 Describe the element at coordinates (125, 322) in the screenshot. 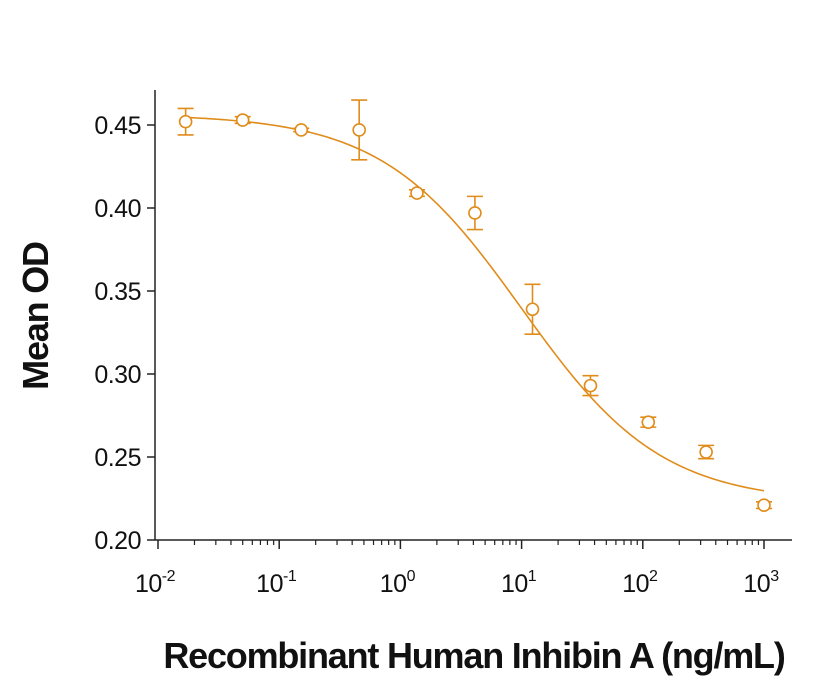

I see `y-axis: 0.20 0.25 0.30 0.35 0.40 0.45` at that location.